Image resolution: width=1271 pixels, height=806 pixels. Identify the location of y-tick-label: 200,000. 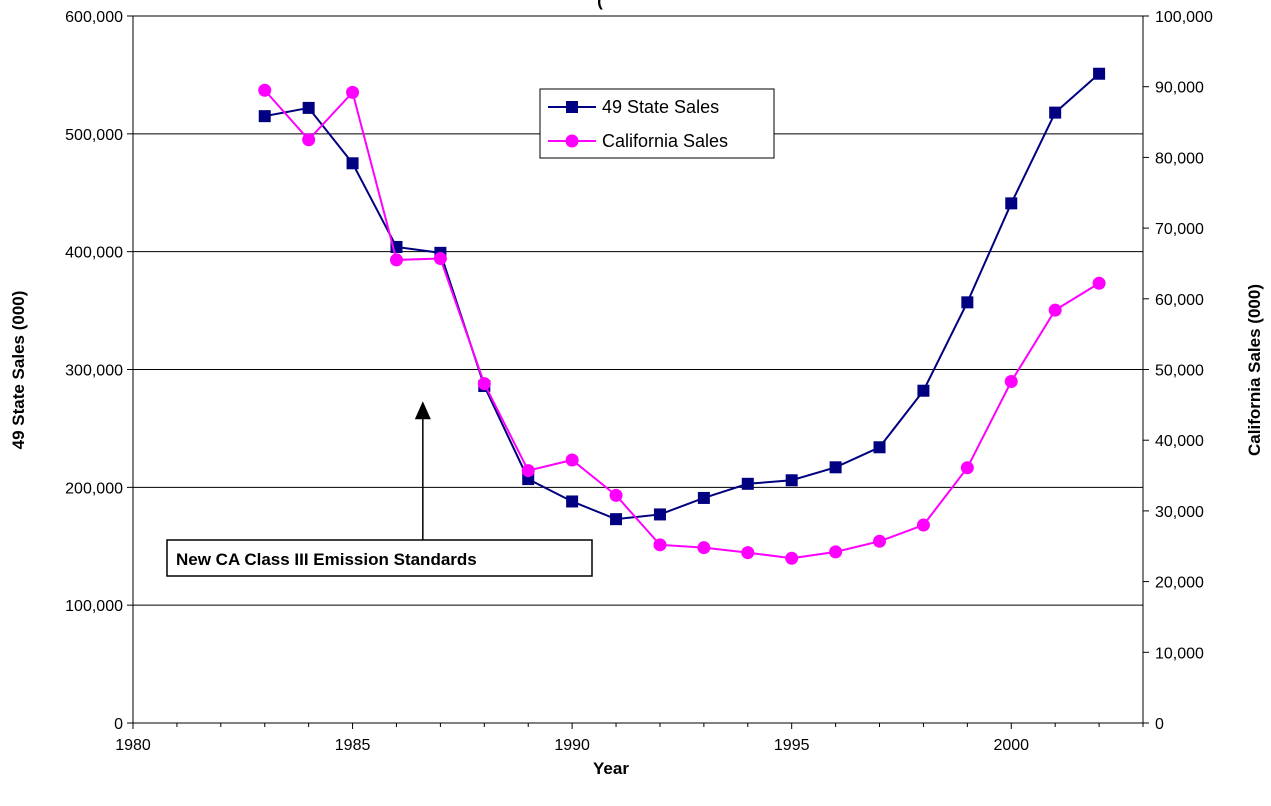
(94, 488).